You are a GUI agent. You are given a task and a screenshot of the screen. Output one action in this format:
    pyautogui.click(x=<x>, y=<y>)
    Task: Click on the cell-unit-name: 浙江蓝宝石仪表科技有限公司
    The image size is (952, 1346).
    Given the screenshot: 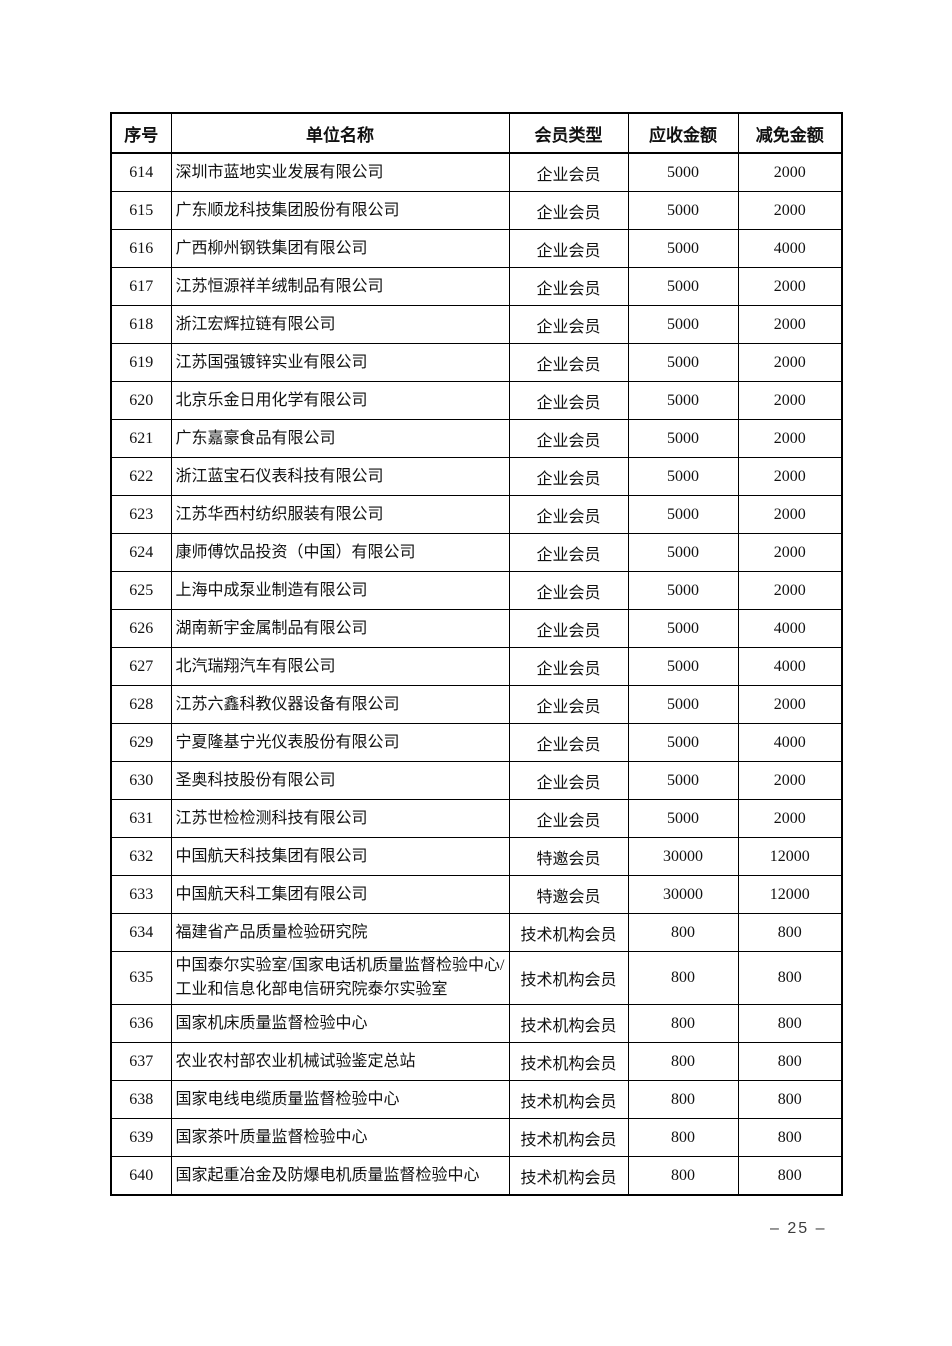 What is the action you would take?
    pyautogui.click(x=340, y=476)
    